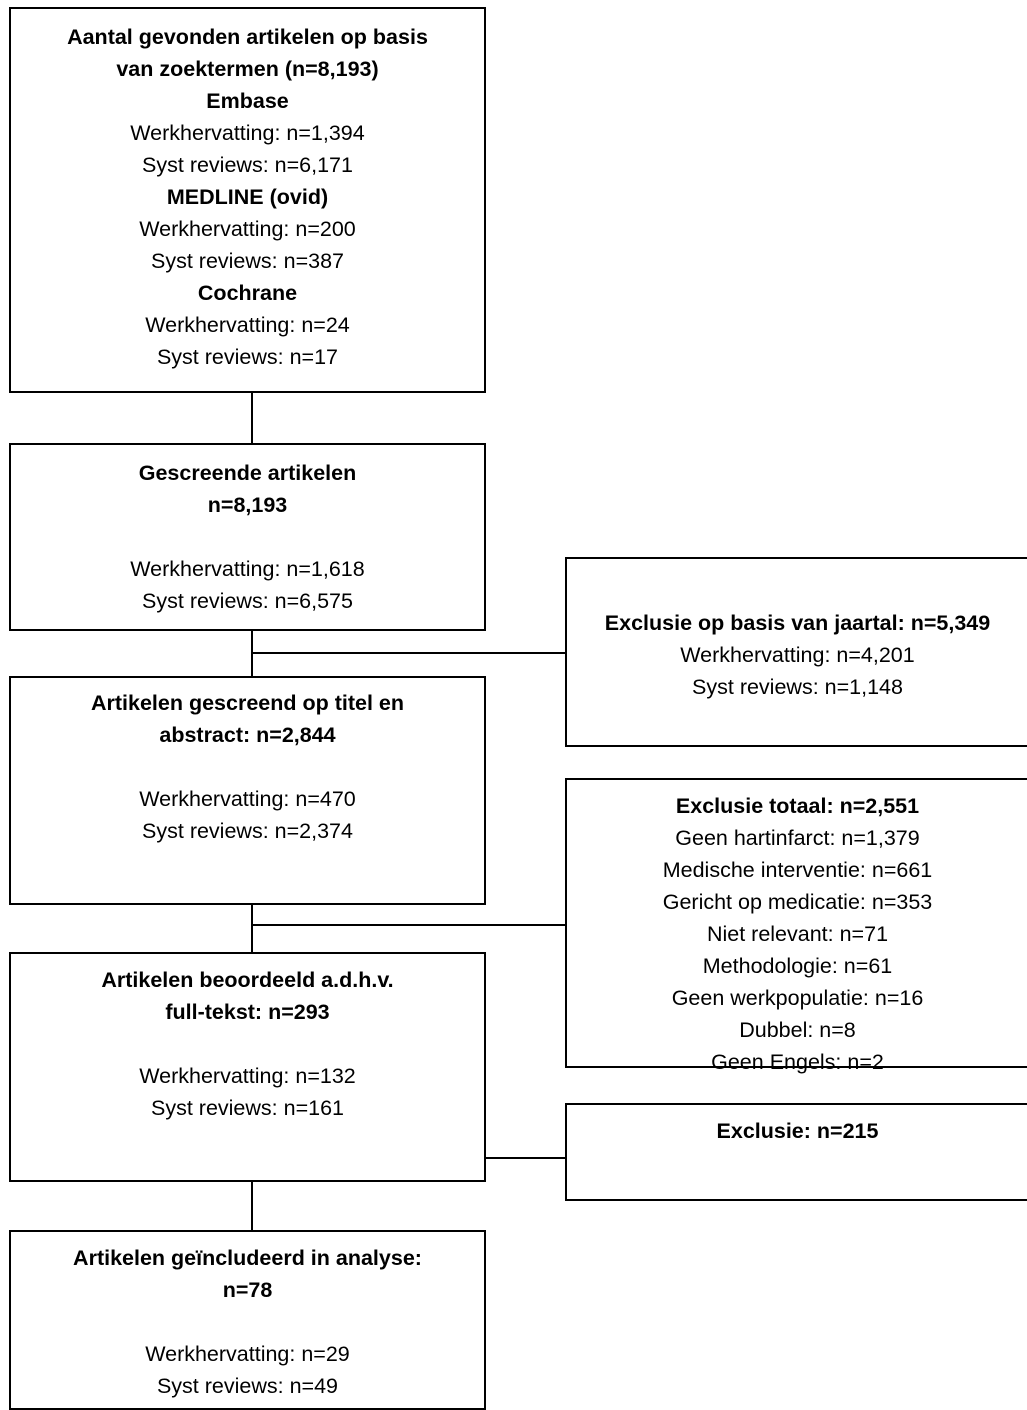  Describe the element at coordinates (797, 806) in the screenshot. I see `exclusion-total-title: Exclusie totaal: n=2,551` at that location.